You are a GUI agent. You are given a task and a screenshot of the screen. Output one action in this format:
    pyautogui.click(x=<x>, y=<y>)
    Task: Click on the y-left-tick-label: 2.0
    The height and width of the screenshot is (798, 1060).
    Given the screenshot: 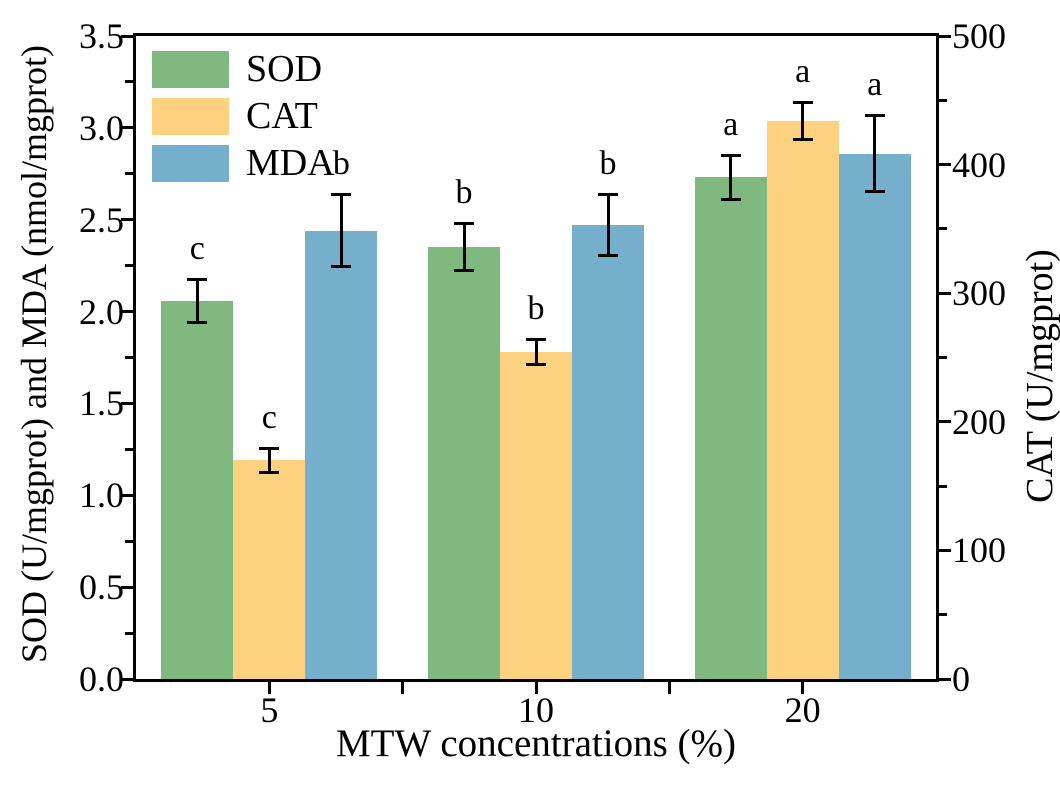 What is the action you would take?
    pyautogui.click(x=101, y=311)
    